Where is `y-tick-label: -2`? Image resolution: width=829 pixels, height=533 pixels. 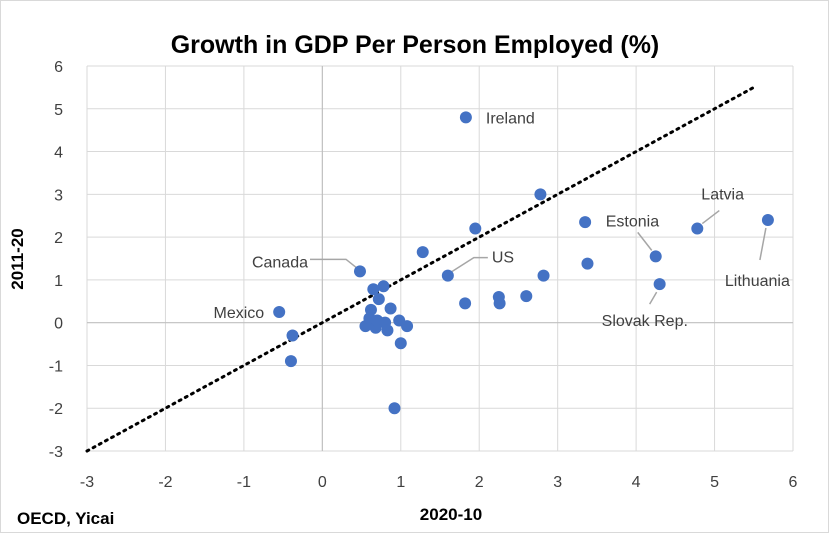 y-tick-label: -2 is located at coordinates (56, 409).